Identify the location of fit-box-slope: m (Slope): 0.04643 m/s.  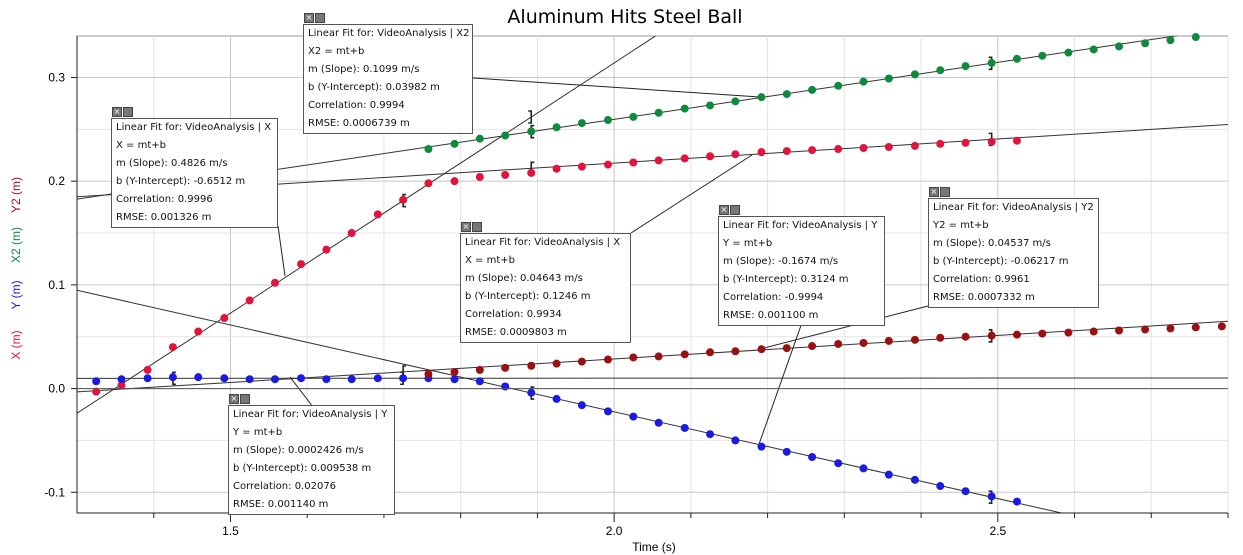
(524, 278).